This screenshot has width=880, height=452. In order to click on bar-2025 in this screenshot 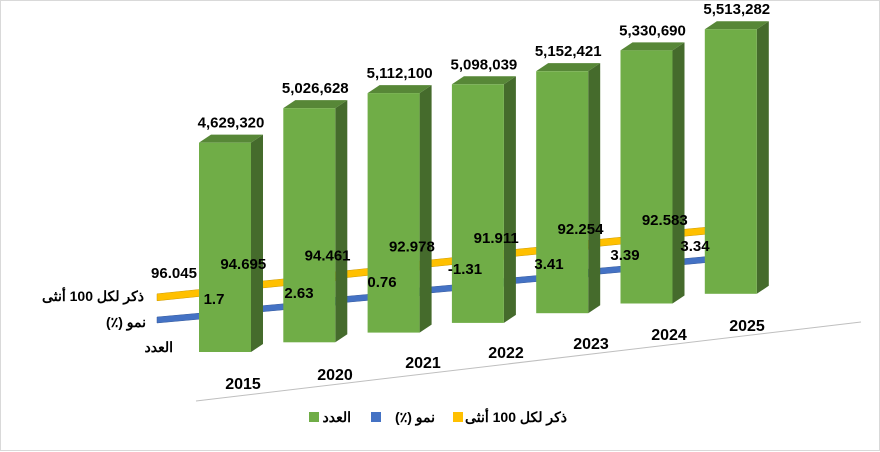, I will do `click(730, 161)`.